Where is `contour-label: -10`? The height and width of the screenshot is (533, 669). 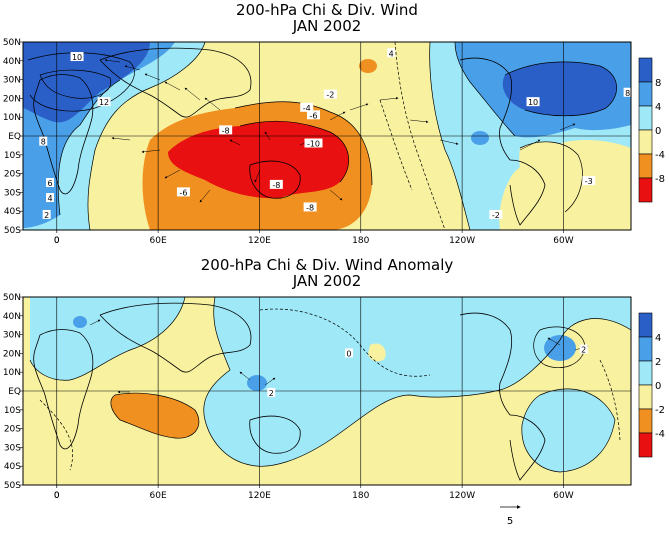 contour-label: -10 is located at coordinates (313, 144).